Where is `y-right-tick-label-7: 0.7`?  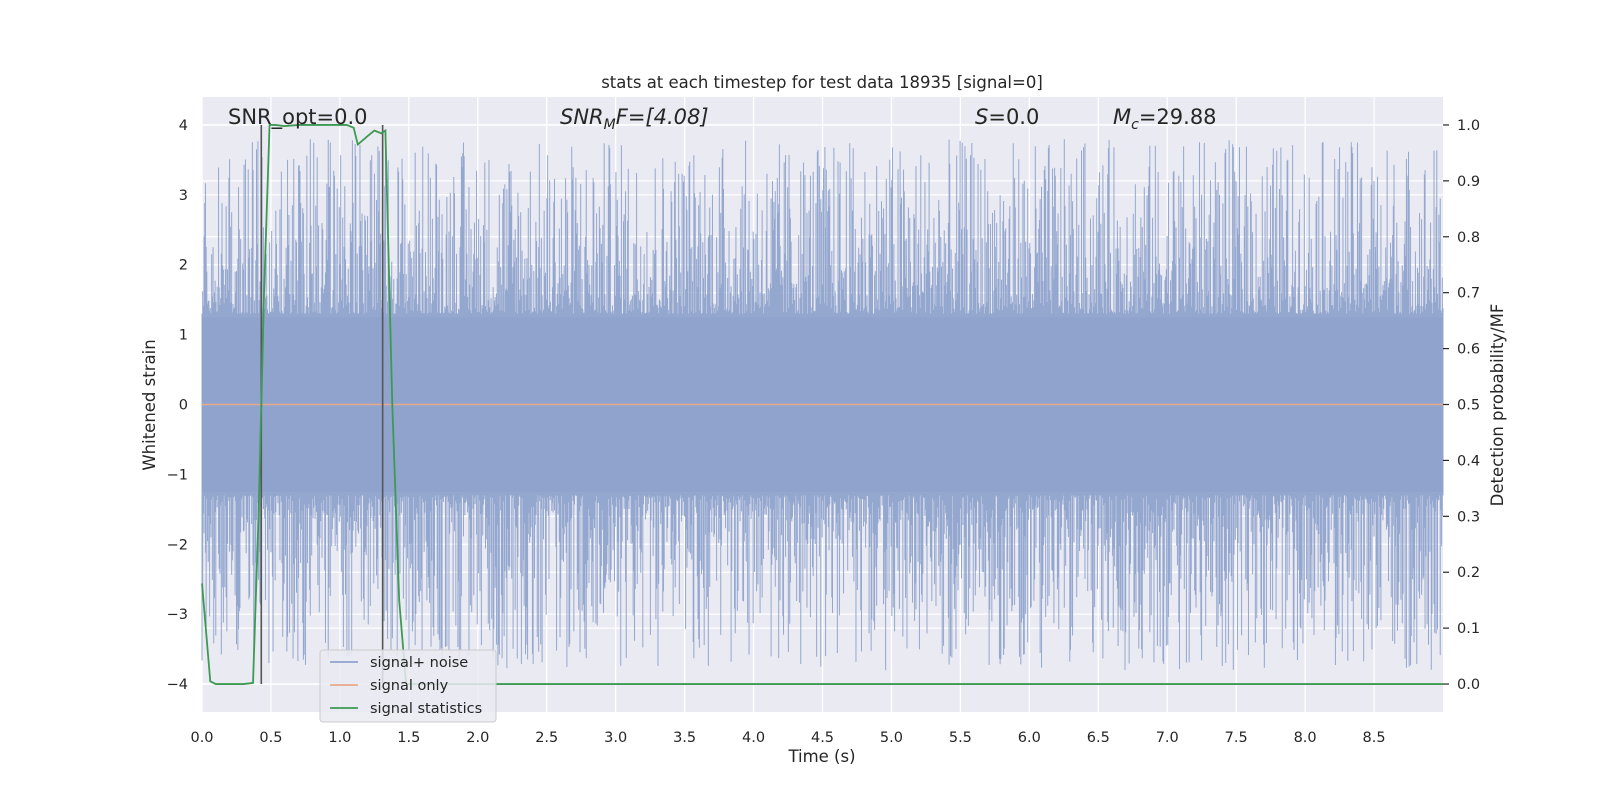
y-right-tick-label-7: 0.7 is located at coordinates (1468, 294).